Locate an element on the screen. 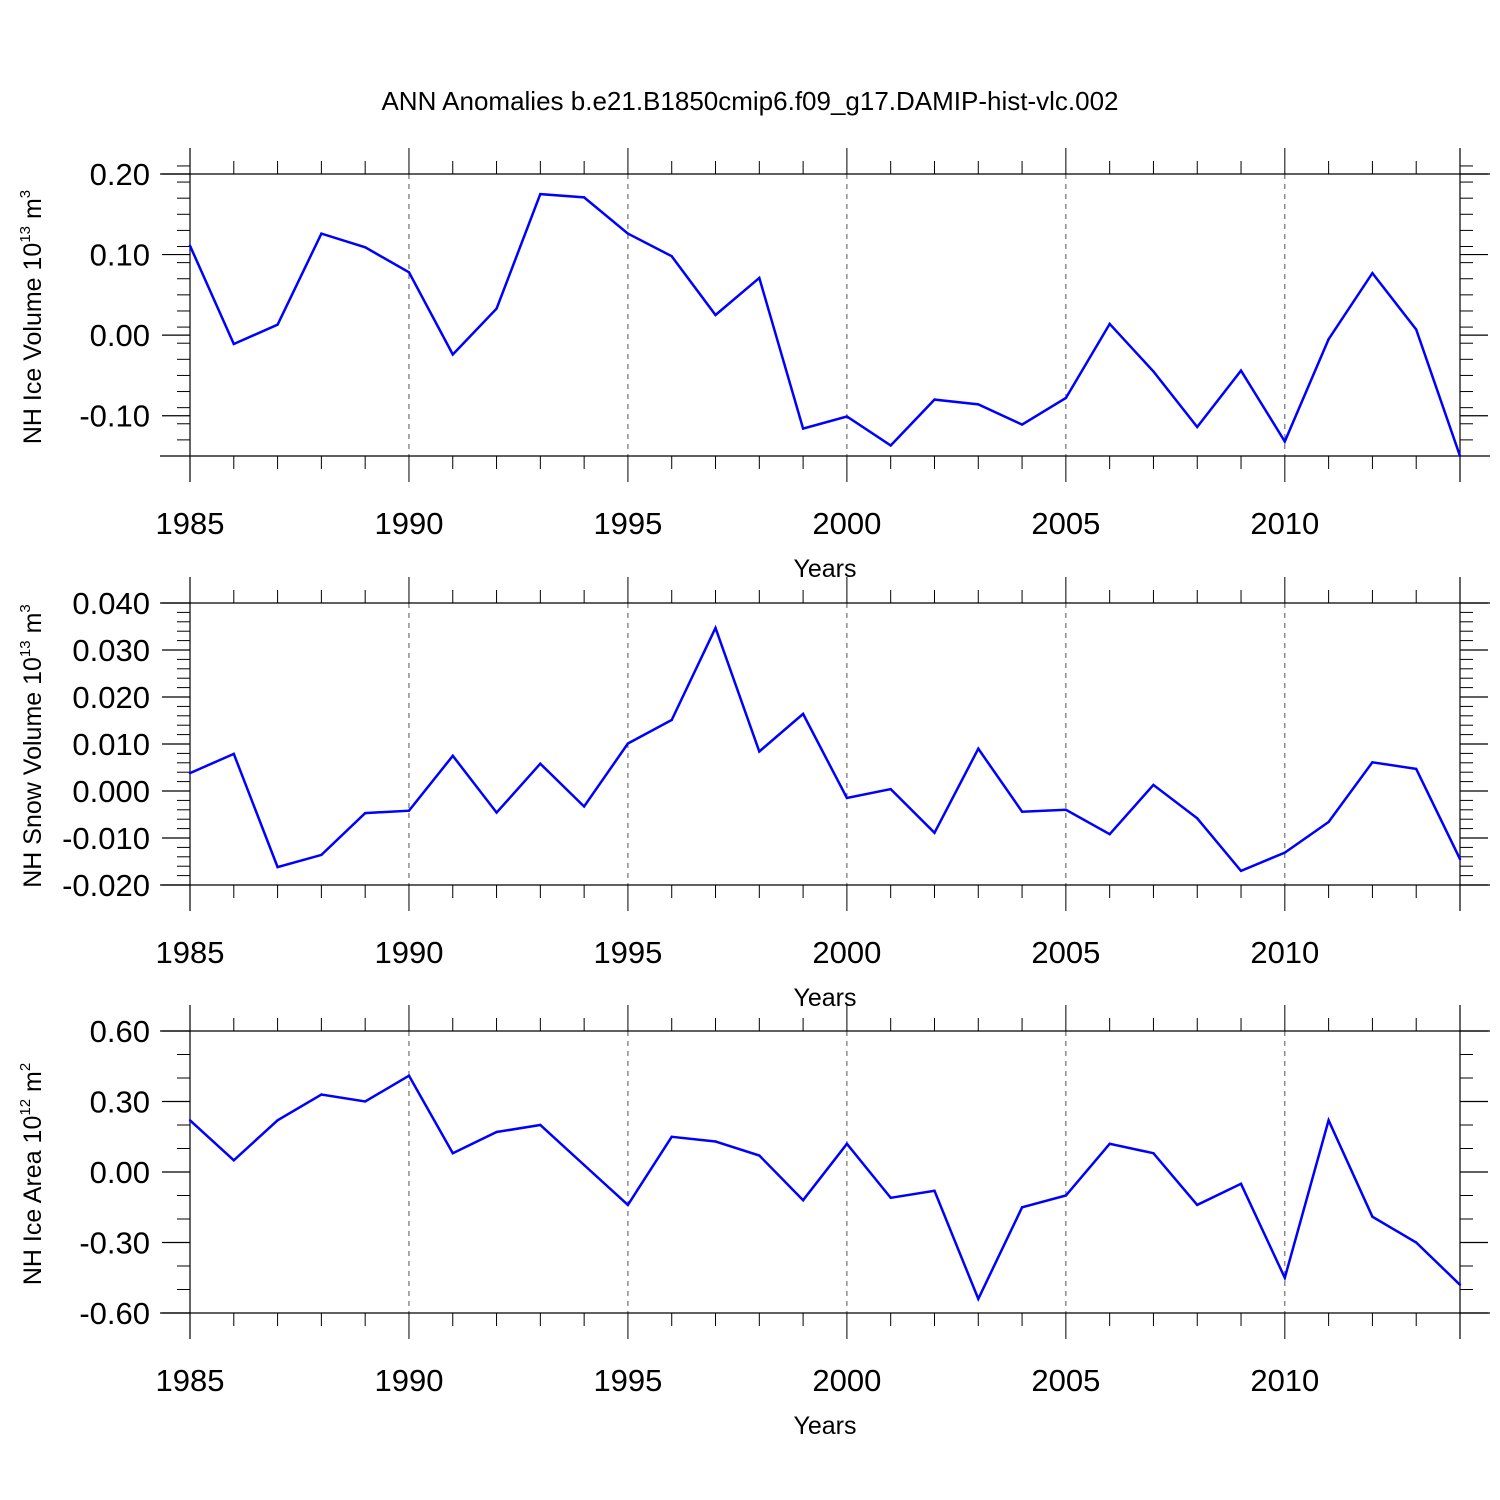 This screenshot has height=1500, width=1500. x-tick-label: 2005 is located at coordinates (1065, 523).